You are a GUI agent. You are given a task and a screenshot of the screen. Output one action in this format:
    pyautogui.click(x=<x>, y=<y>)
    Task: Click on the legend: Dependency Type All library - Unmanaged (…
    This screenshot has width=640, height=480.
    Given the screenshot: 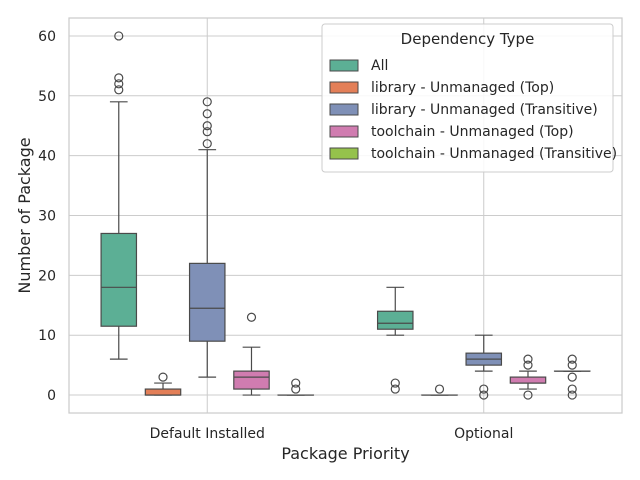 What is the action you would take?
    pyautogui.click(x=469, y=98)
    